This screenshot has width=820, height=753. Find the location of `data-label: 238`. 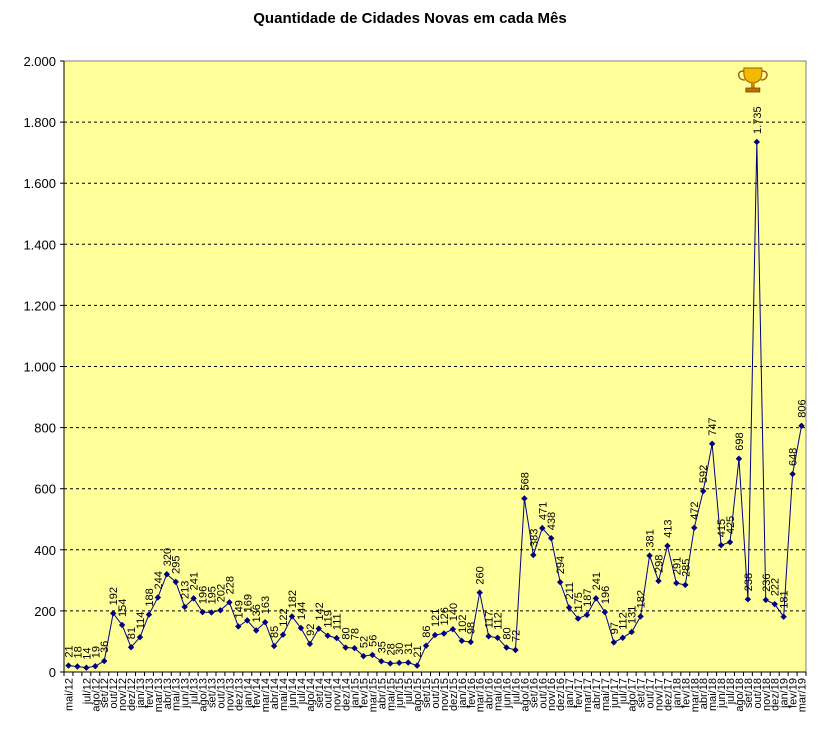

data-label: 238 is located at coordinates (749, 582).